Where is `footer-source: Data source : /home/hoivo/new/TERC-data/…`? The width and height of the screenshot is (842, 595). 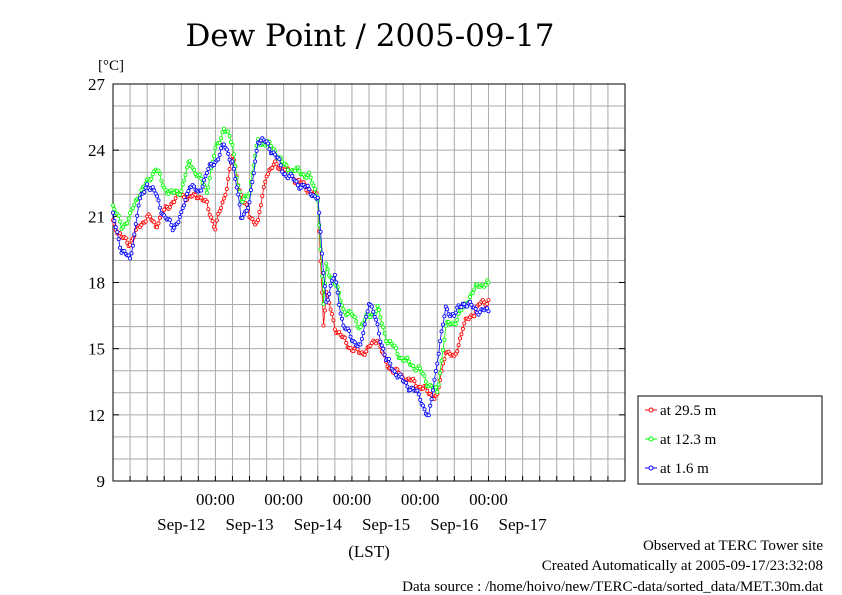
footer-source: Data source : /home/hoivo/new/TERC-data/… is located at coordinates (613, 587).